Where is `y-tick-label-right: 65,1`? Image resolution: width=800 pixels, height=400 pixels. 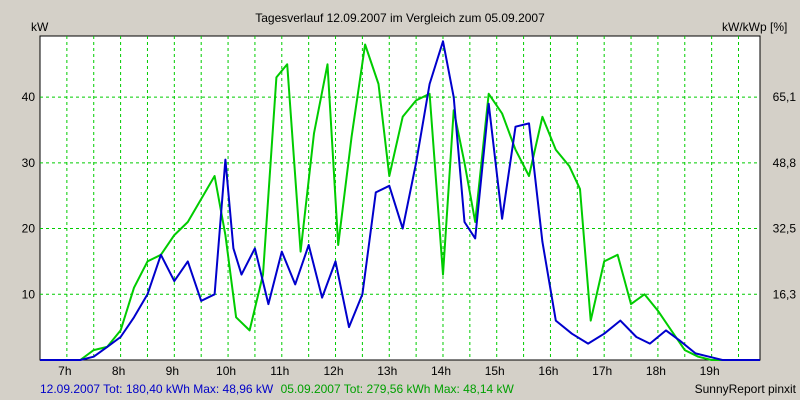
y-tick-label-right: 65,1 is located at coordinates (785, 97).